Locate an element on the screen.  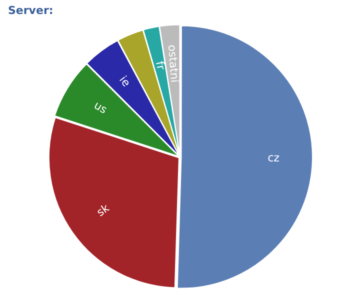
slice-label: sk is located at coordinates (103, 210).